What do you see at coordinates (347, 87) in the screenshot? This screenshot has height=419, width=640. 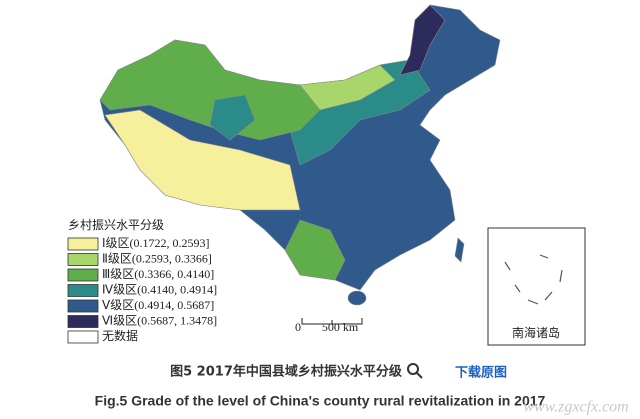 I see `region-lightgreen` at bounding box center [347, 87].